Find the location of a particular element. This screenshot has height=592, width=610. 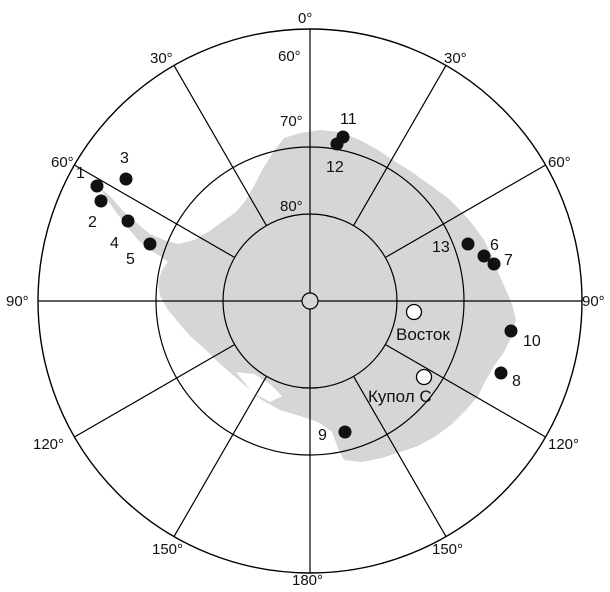

station-11: 11 is located at coordinates (346, 127).